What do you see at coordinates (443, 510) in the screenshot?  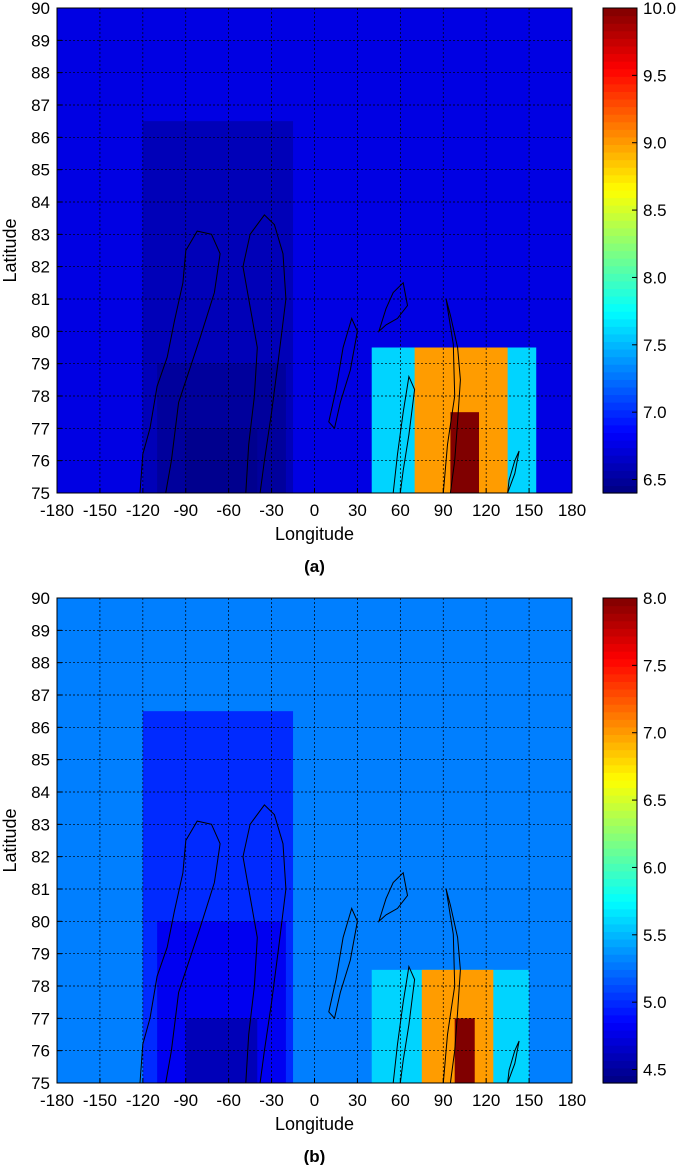 I see `x-tick-label: 90` at bounding box center [443, 510].